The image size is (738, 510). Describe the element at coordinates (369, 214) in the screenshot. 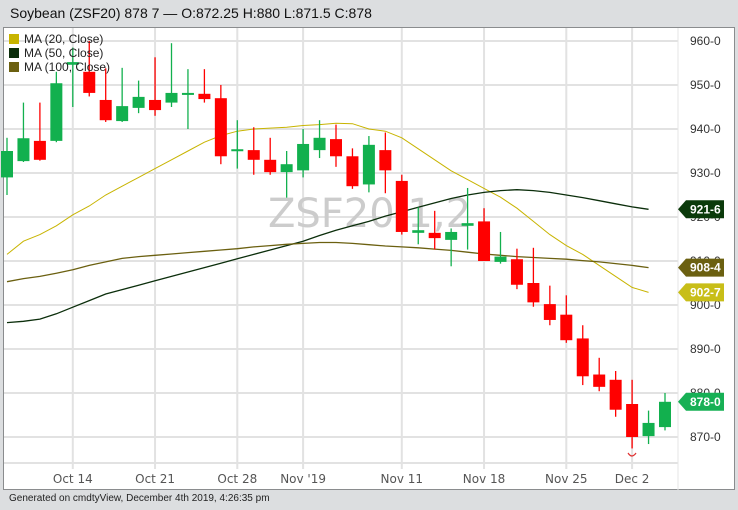

I see `watermark: ZSF20,1,2` at that location.